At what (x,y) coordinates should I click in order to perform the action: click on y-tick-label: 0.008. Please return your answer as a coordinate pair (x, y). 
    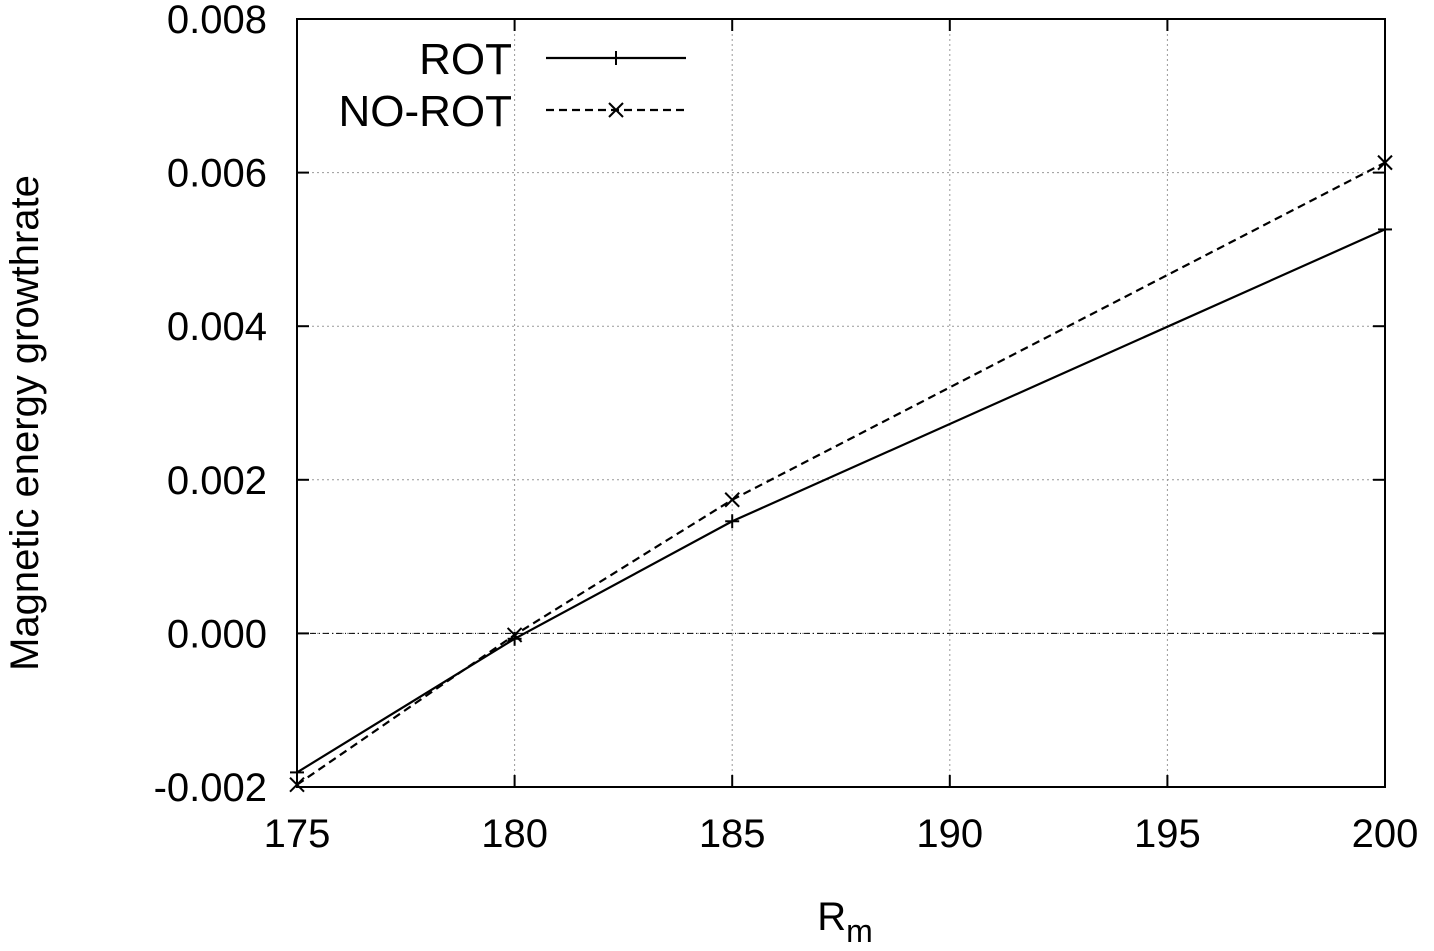
    Looking at the image, I should click on (217, 21).